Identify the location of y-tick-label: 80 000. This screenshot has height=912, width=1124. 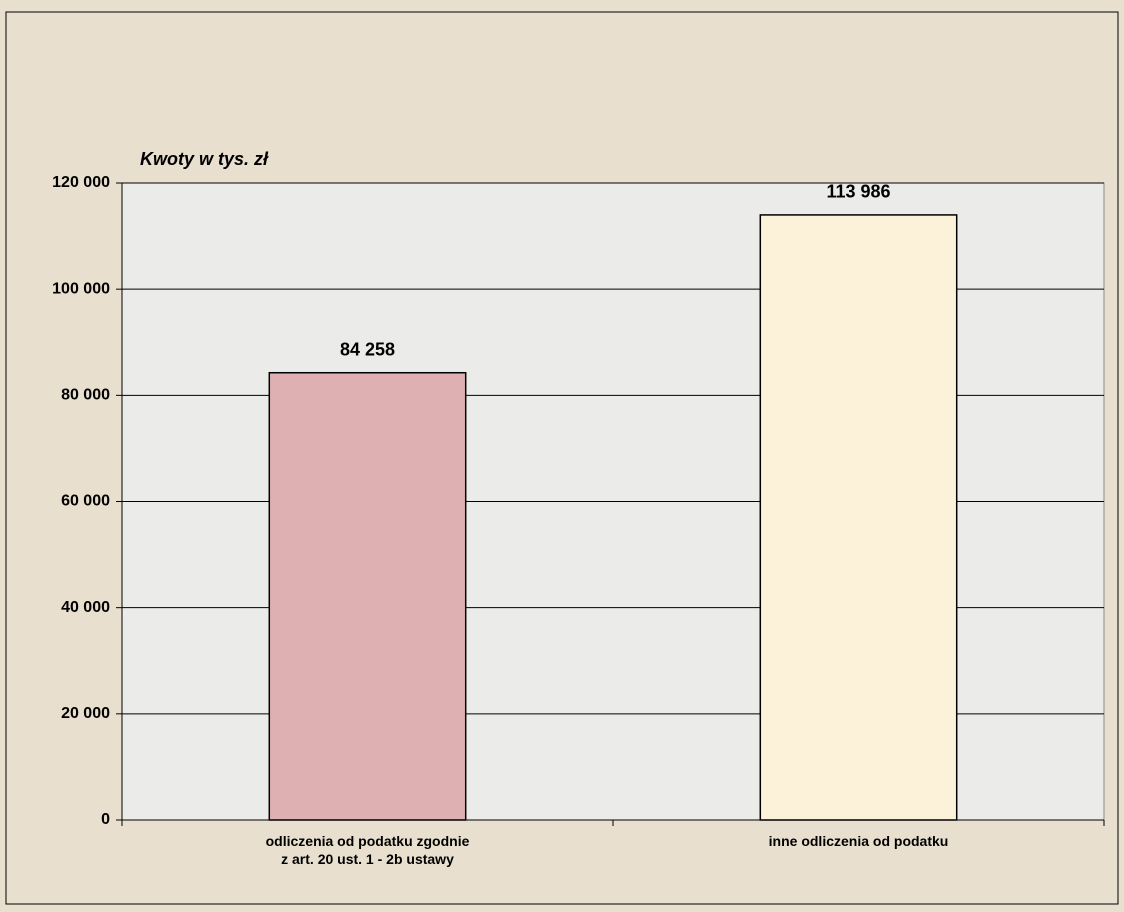
(85, 395).